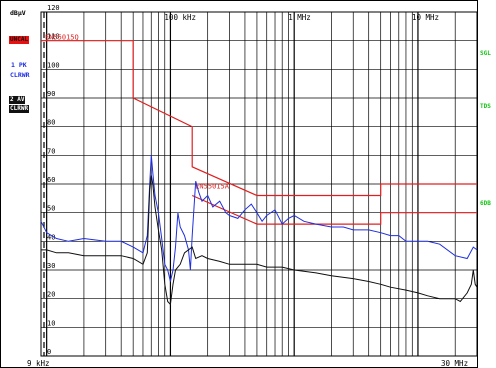  I want to click on x-tick-label: 1 MHz, so click(299, 17).